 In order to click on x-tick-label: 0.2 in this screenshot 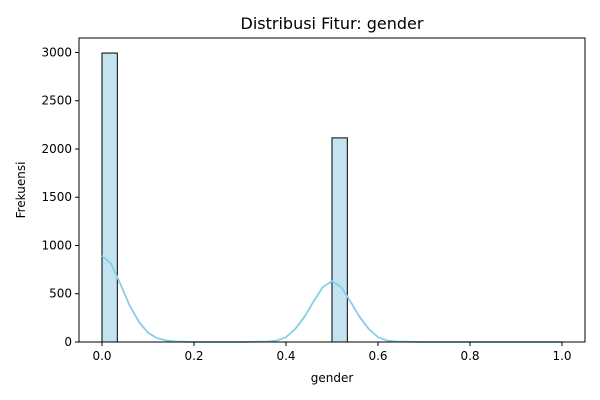, I will do `click(193, 356)`.